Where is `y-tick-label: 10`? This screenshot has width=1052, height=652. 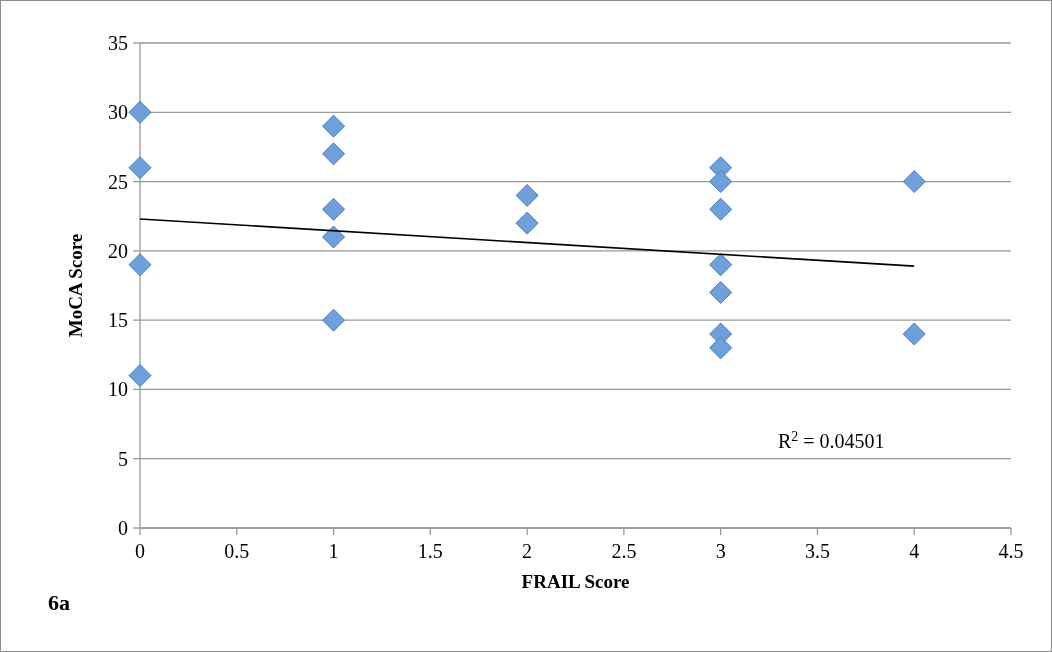
y-tick-label: 10 is located at coordinates (118, 389).